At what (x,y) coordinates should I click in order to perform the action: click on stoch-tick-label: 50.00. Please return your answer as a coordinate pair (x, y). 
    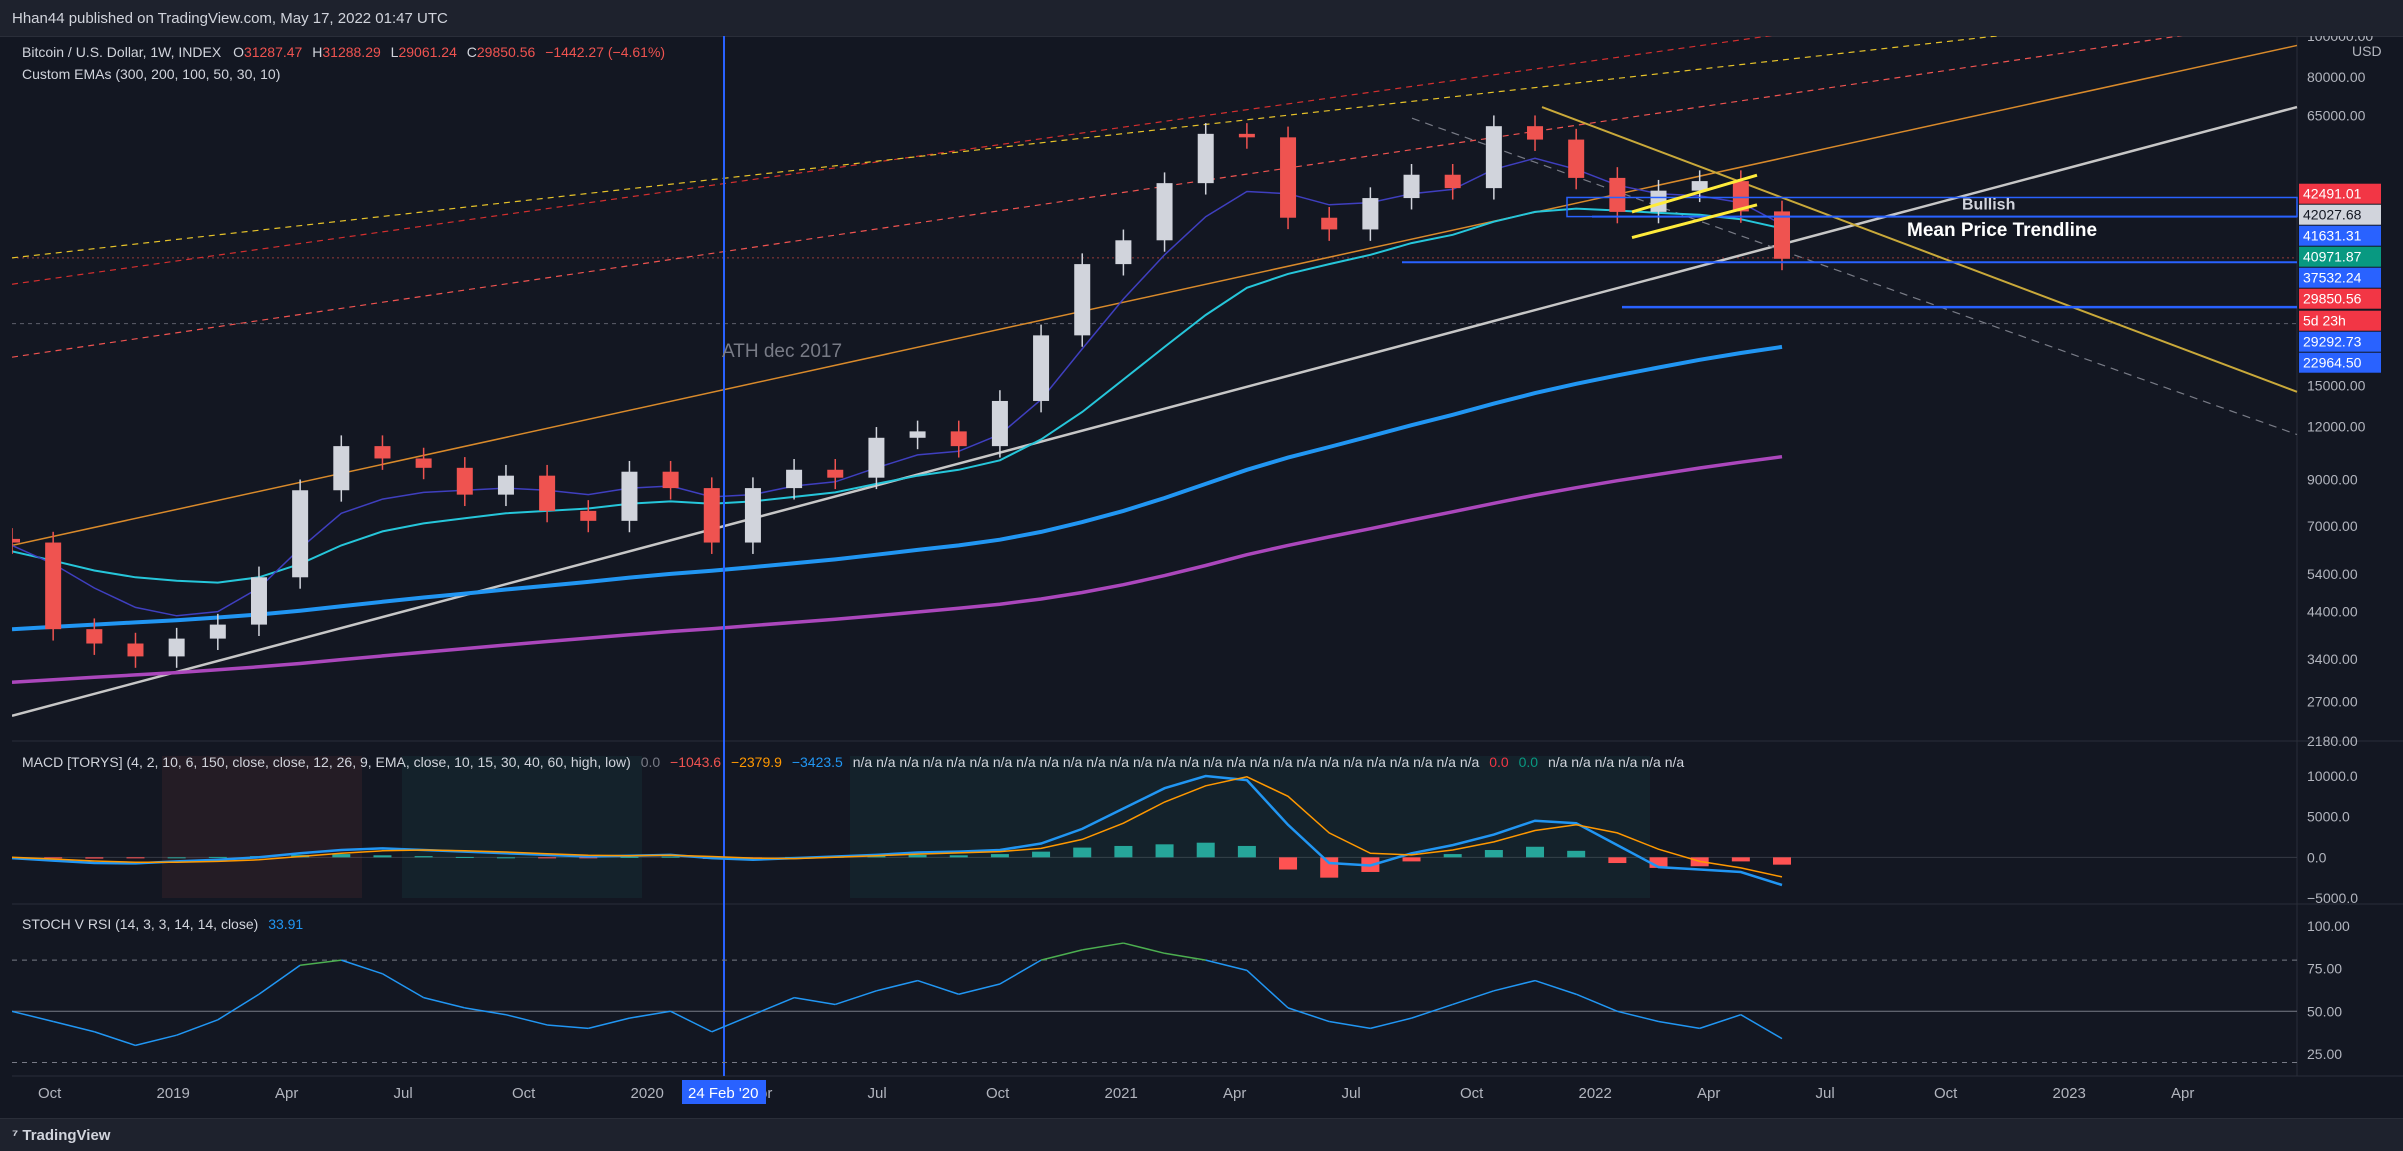
    Looking at the image, I should click on (2324, 1011).